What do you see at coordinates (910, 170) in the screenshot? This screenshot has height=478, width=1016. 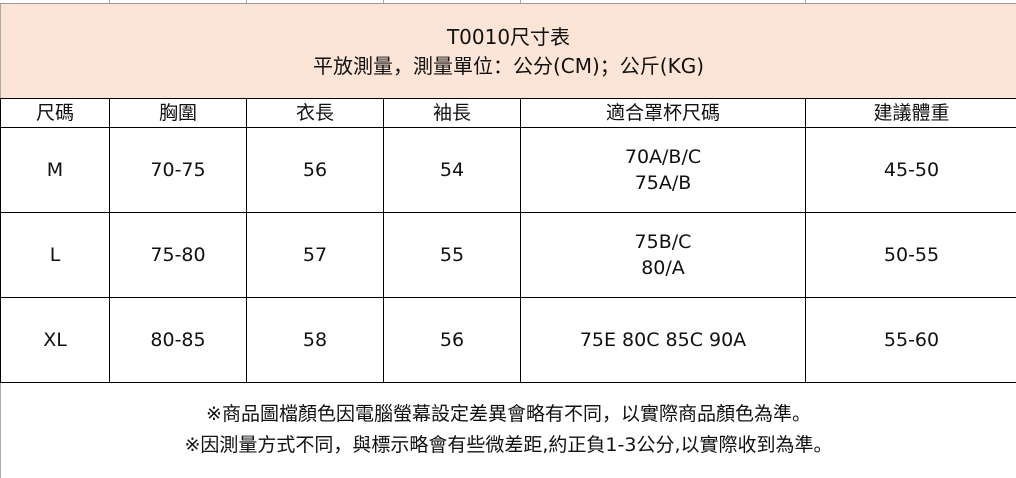 I see `weight-cell: 45-50` at bounding box center [910, 170].